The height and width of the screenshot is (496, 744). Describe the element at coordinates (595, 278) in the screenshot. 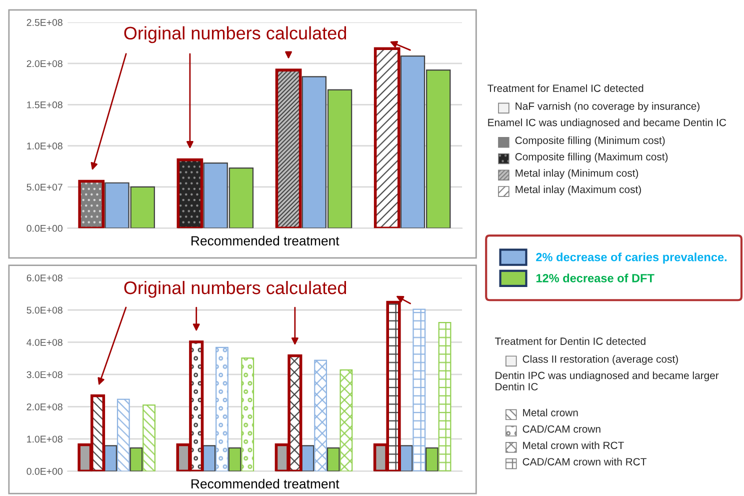

I see `legend-label: 12% decrease of DFT` at that location.